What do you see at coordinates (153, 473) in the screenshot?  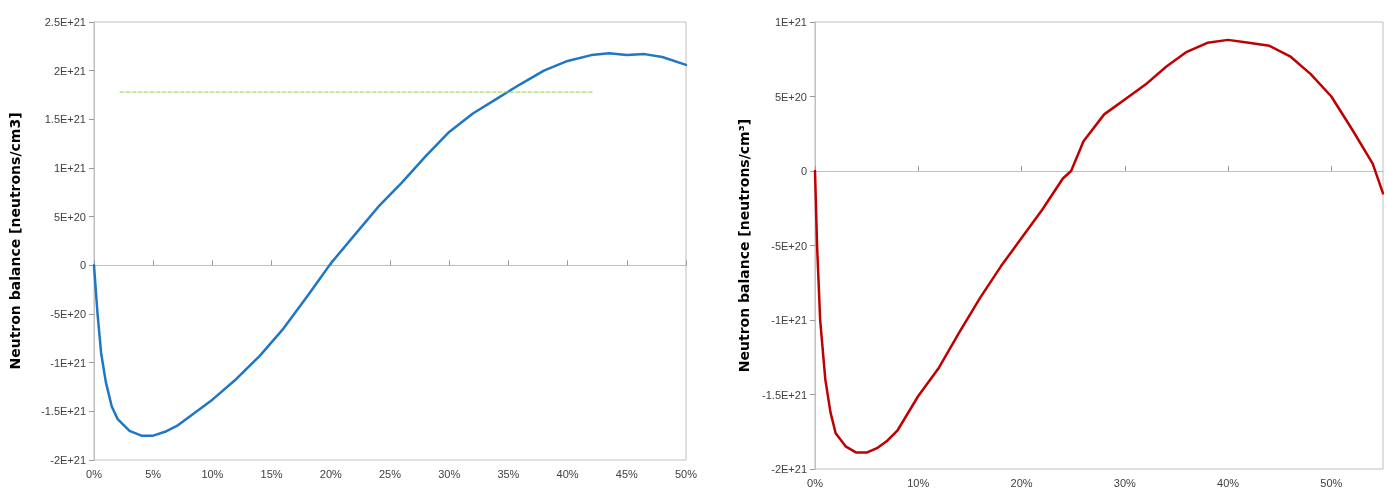 I see `x-tick-label: 5%` at bounding box center [153, 473].